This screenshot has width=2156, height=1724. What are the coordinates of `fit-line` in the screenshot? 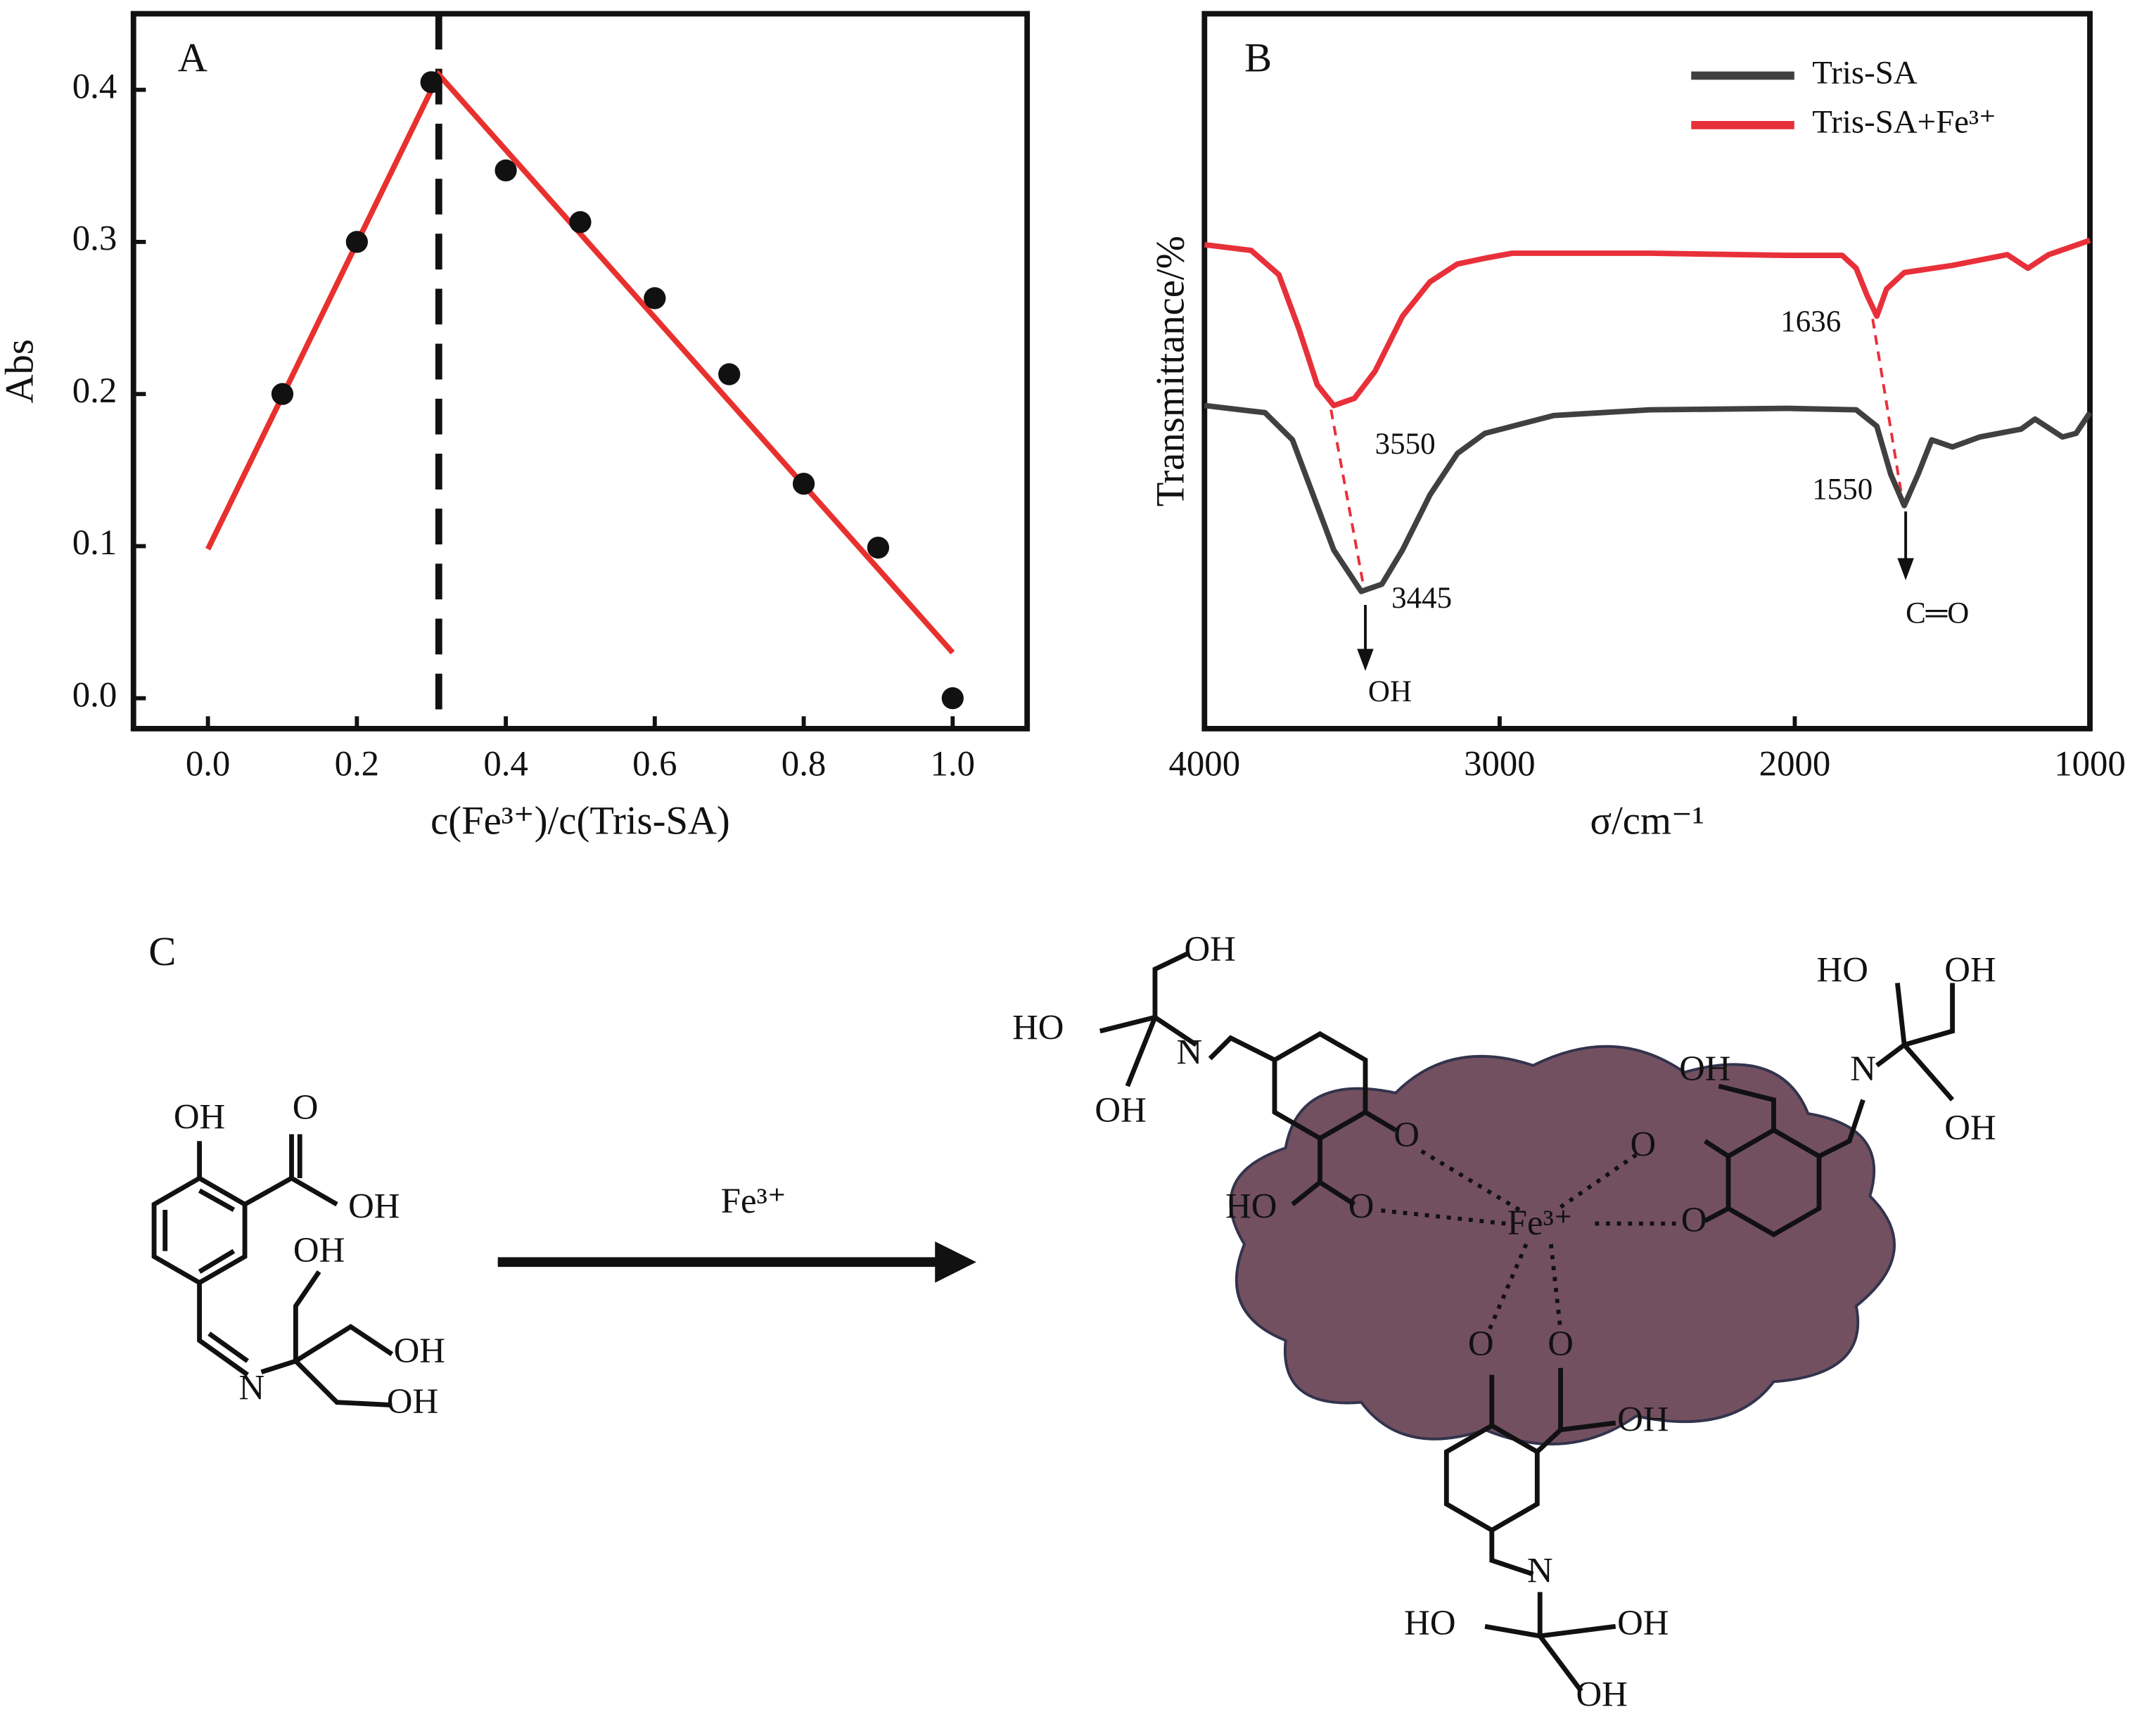 It's located at (580, 362).